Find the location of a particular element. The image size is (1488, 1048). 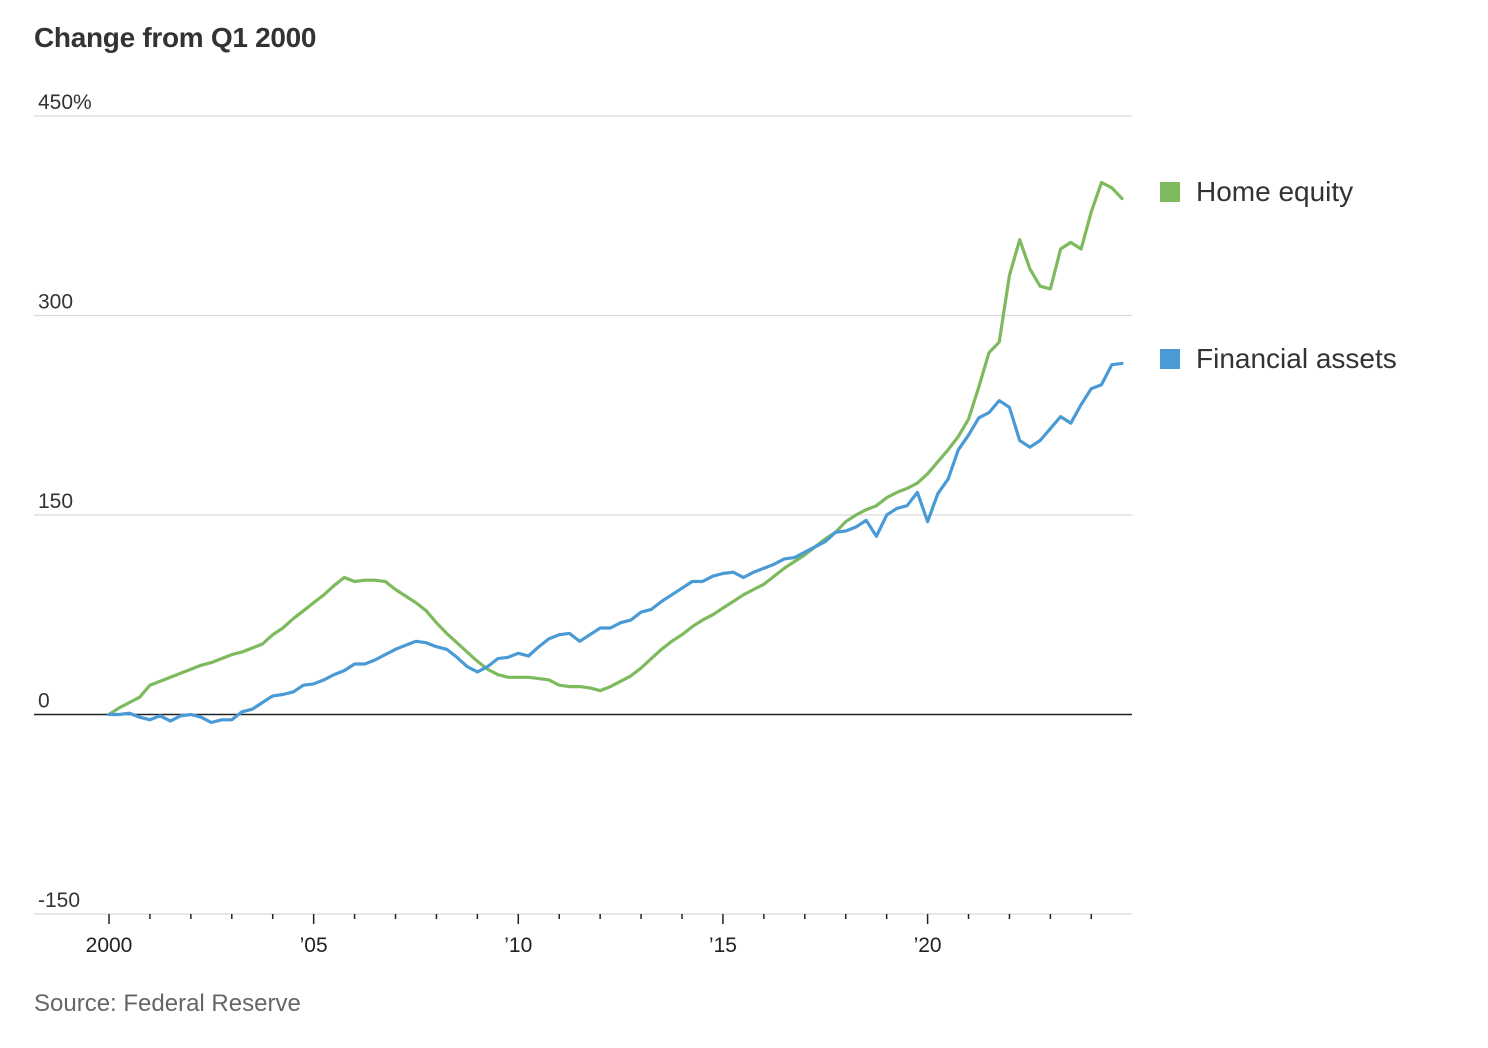

legend-swatch-home-equity is located at coordinates (1170, 192).